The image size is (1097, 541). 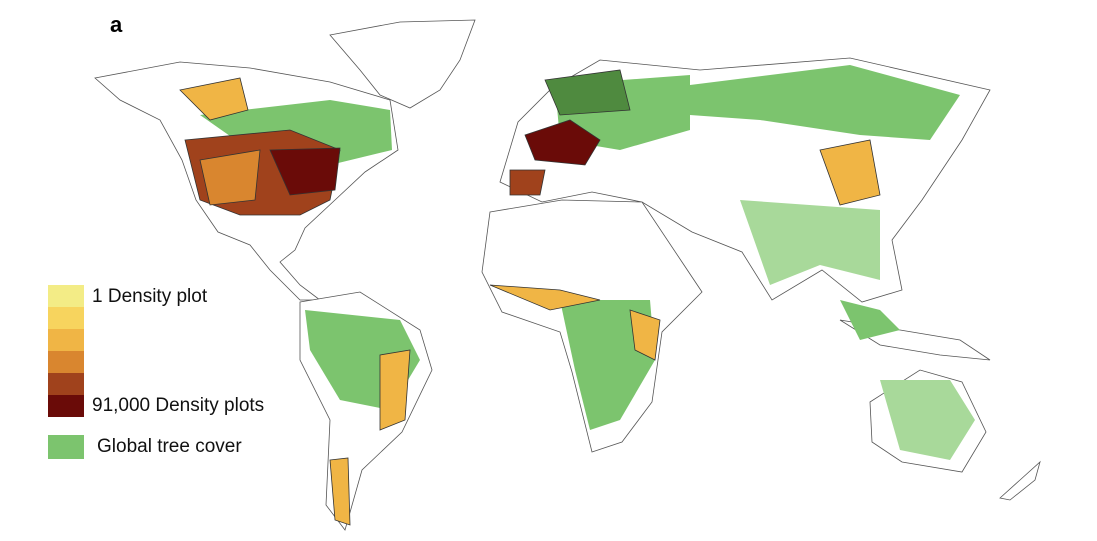 I want to click on tree-cover-swatch, so click(x=66, y=447).